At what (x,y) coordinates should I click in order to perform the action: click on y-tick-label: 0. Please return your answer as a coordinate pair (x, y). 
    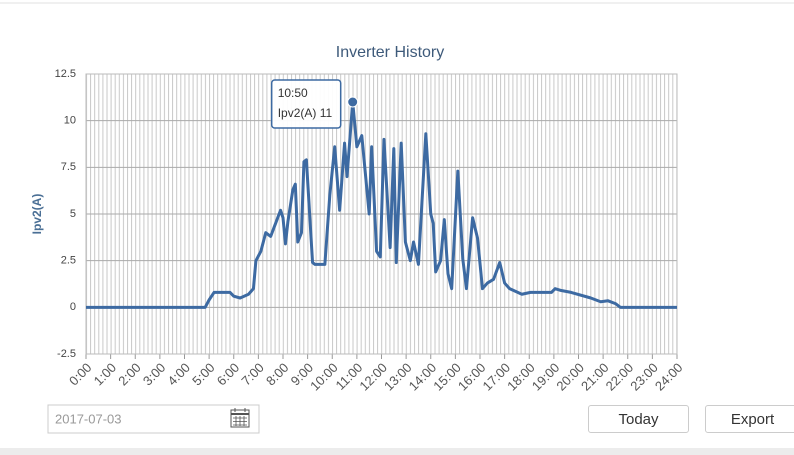
    Looking at the image, I should click on (73, 307).